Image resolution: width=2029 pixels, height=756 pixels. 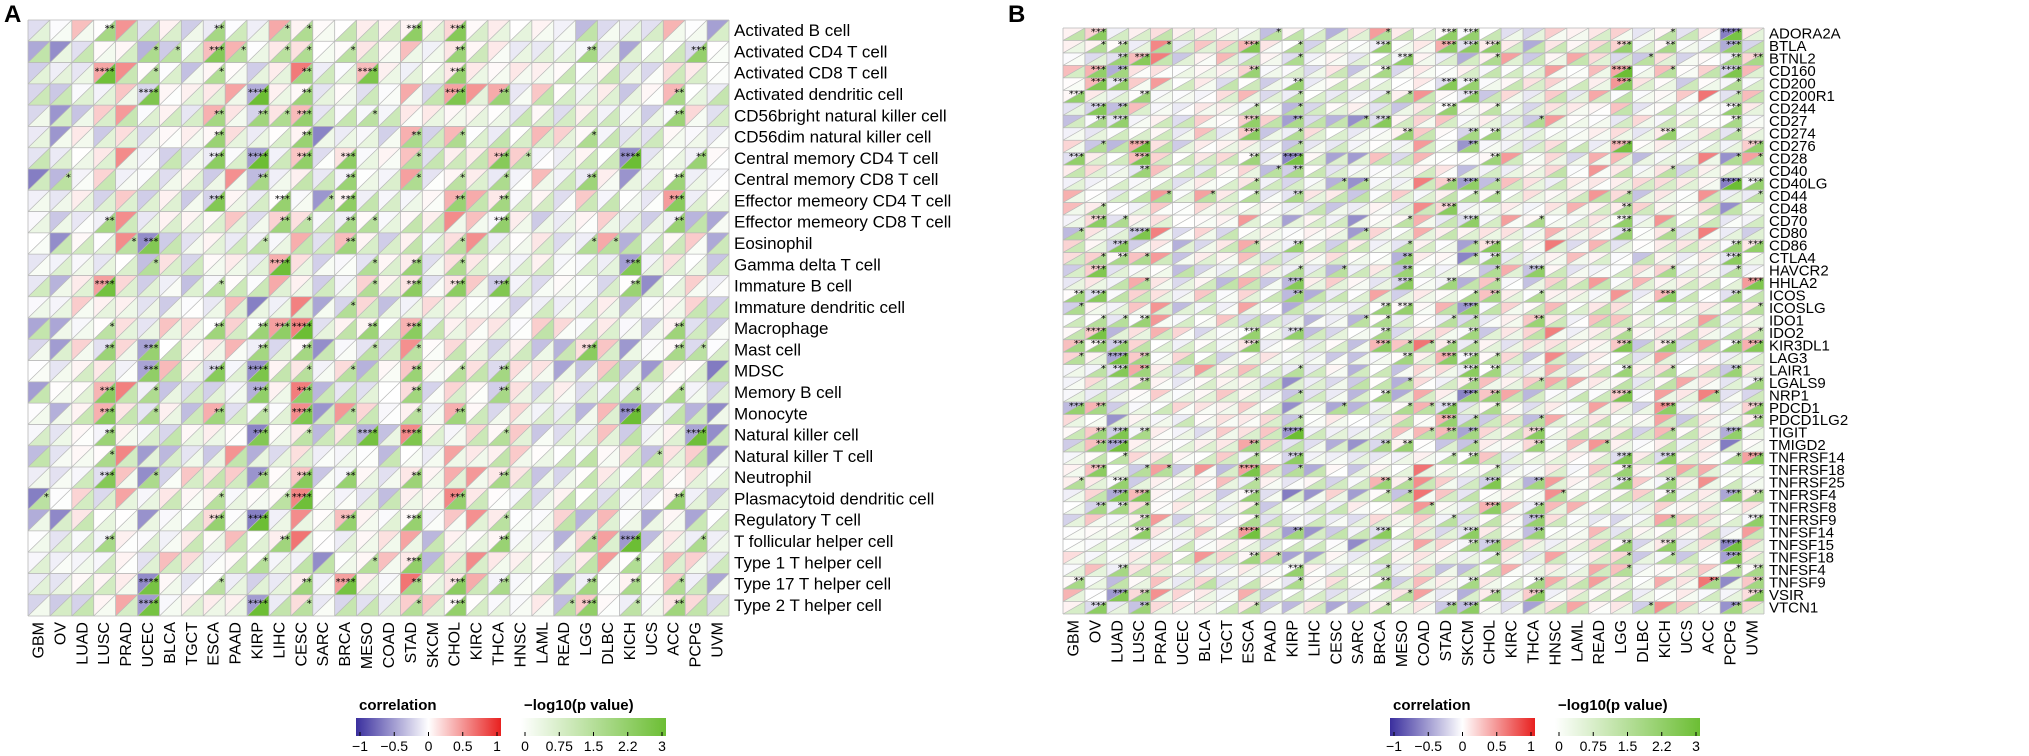 I want to click on column-label-laml: LAML, so click(x=542, y=643).